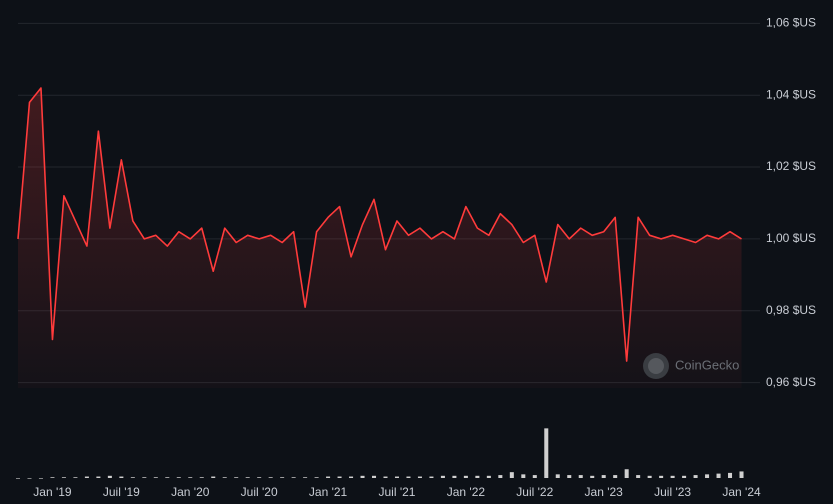 The height and width of the screenshot is (504, 833). What do you see at coordinates (534, 492) in the screenshot?
I see `x-tick-label: Juil '22` at bounding box center [534, 492].